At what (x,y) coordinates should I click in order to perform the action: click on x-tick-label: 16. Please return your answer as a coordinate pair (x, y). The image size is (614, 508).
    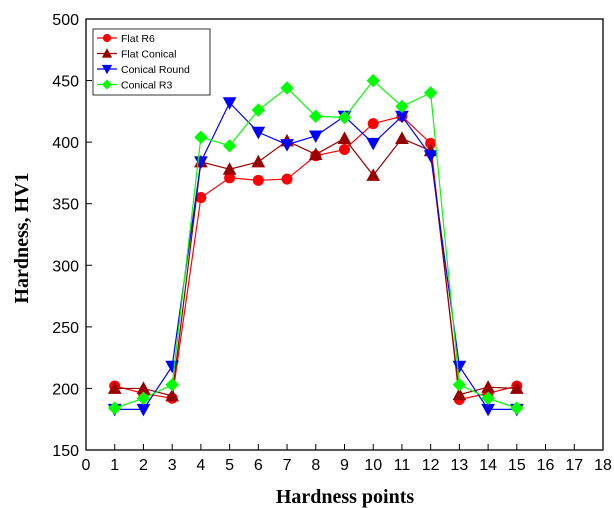
    Looking at the image, I should click on (546, 465).